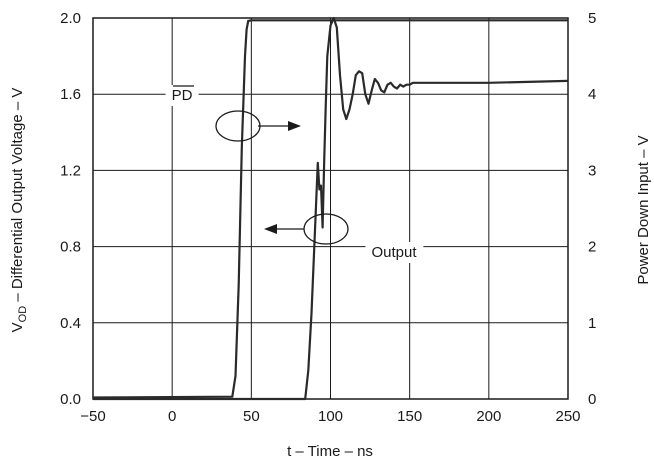 The height and width of the screenshot is (464, 654). What do you see at coordinates (592, 209) in the screenshot?
I see `y-right-tick-labels: 0 1 2 3 4 5` at bounding box center [592, 209].